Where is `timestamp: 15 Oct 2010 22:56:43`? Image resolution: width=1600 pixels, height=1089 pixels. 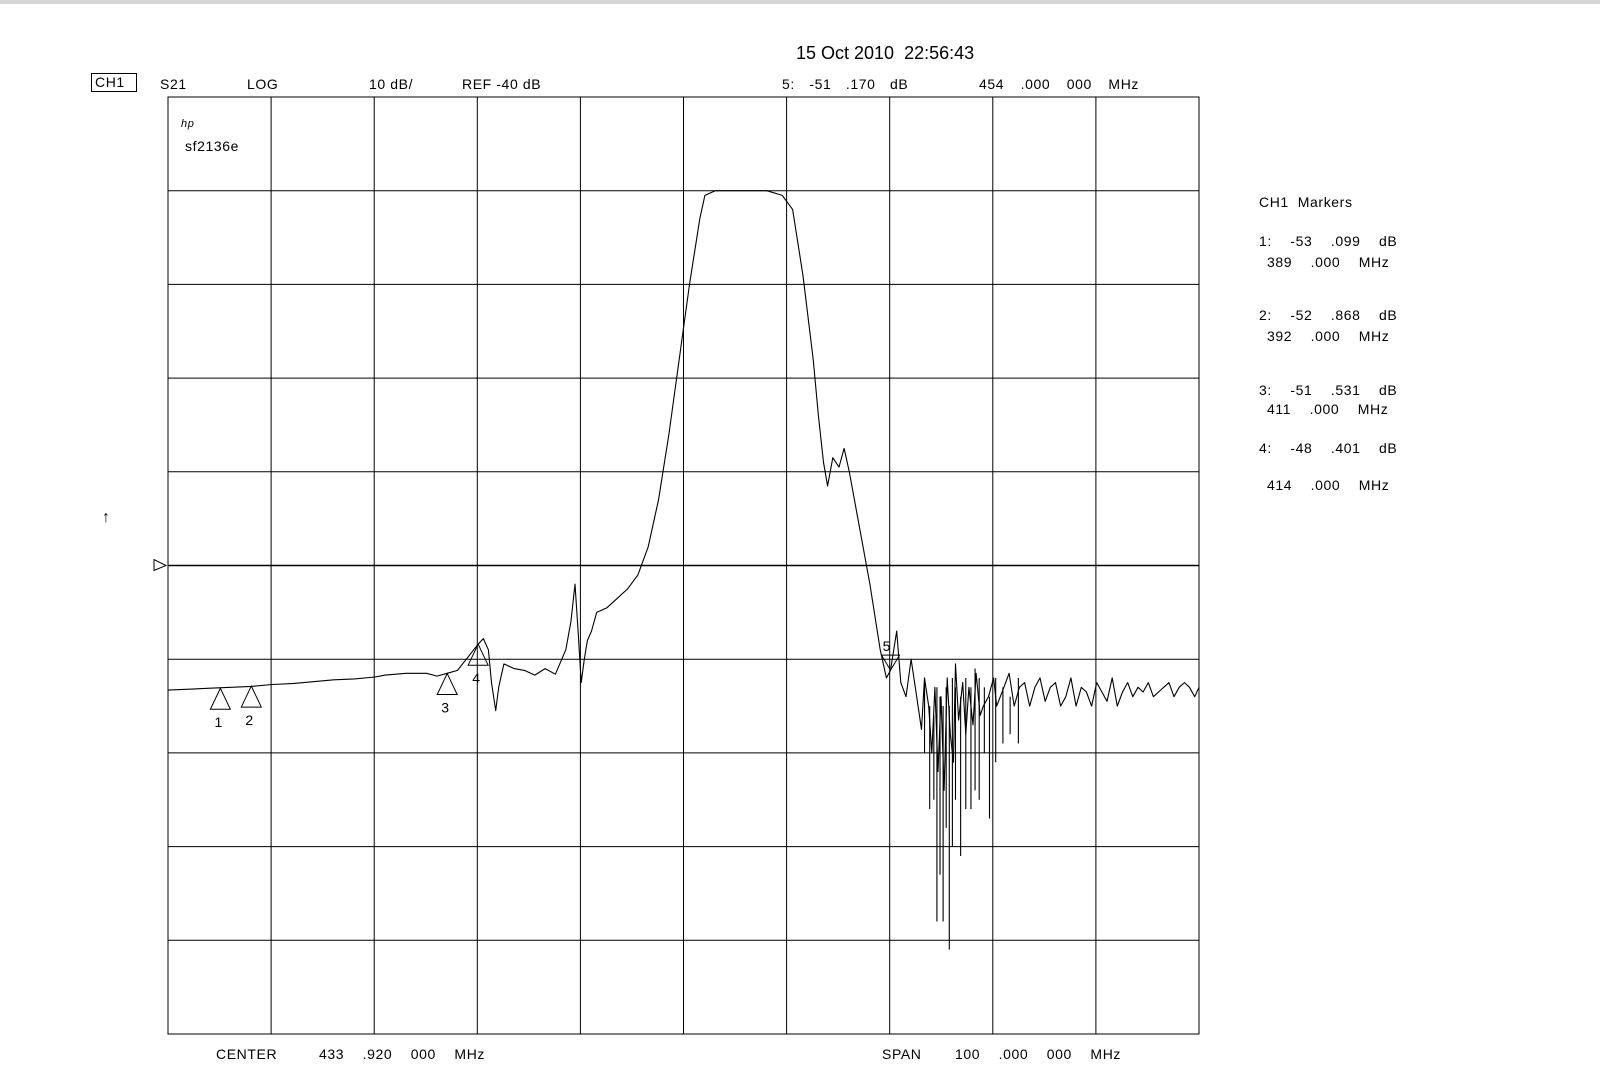
timestamp: 15 Oct 2010 22:56:43 is located at coordinates (885, 53).